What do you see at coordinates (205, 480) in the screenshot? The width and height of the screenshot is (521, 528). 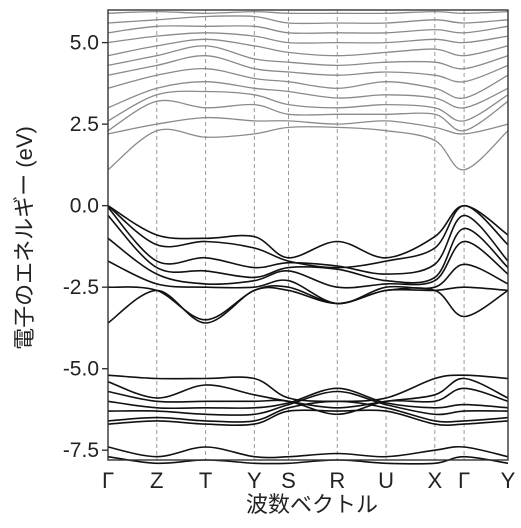 I see `x-tick-label: T` at bounding box center [205, 480].